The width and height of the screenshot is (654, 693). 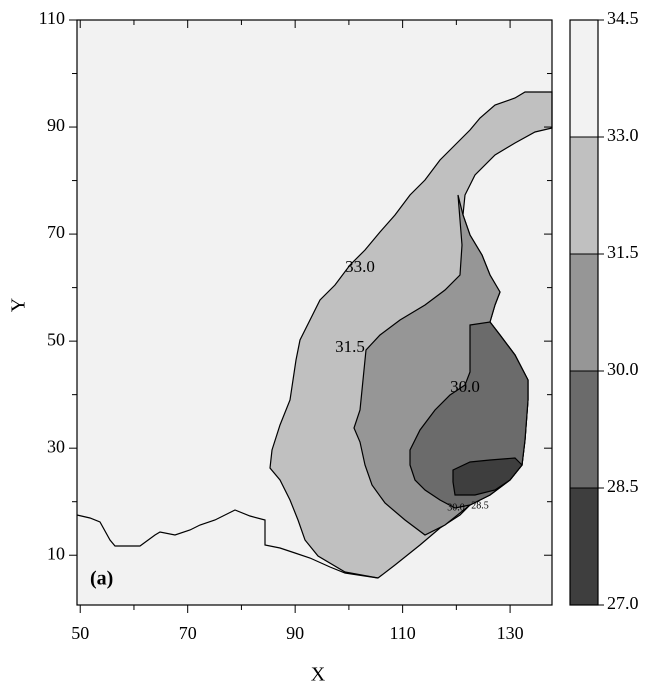 I want to click on colorbar-tick-label: 33.0, so click(x=623, y=135).